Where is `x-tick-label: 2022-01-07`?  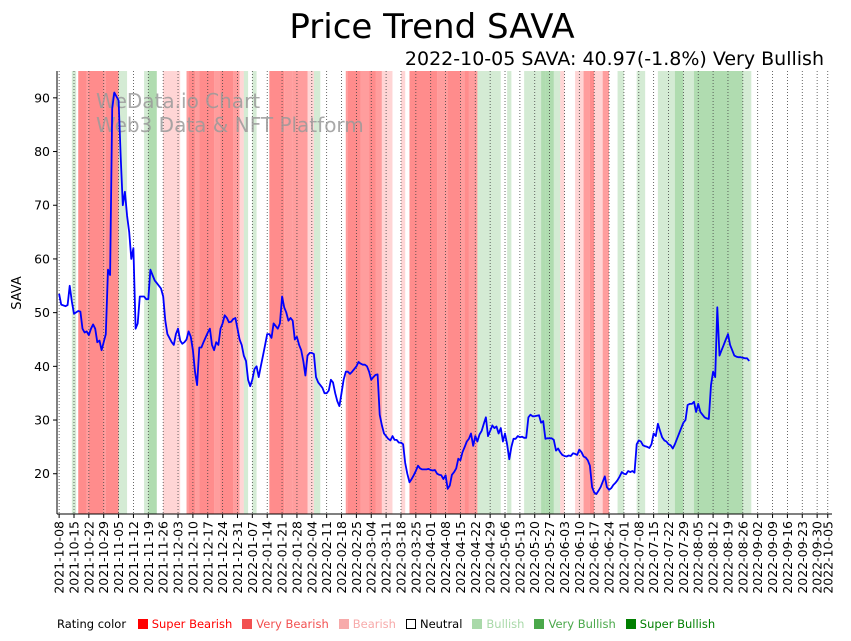 x-tick-label: 2022-01-07 is located at coordinates (252, 557).